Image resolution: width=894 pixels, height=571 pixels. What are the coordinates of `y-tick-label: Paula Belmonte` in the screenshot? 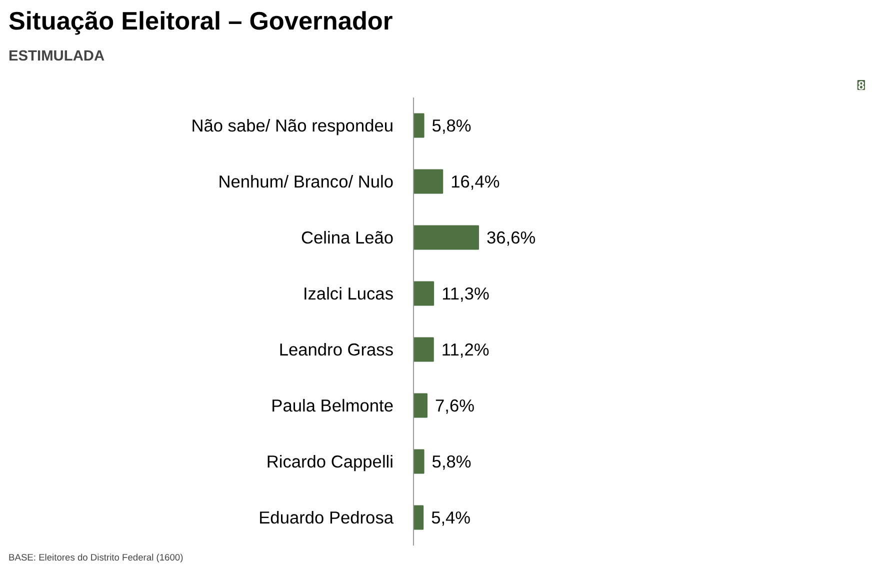 It's located at (332, 406).